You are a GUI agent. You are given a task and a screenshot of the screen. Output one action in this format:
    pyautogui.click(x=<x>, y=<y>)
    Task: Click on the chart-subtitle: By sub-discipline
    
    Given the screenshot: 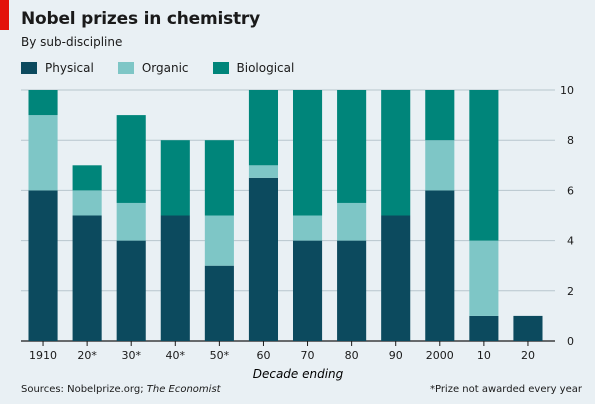 What is the action you would take?
    pyautogui.click(x=72, y=42)
    